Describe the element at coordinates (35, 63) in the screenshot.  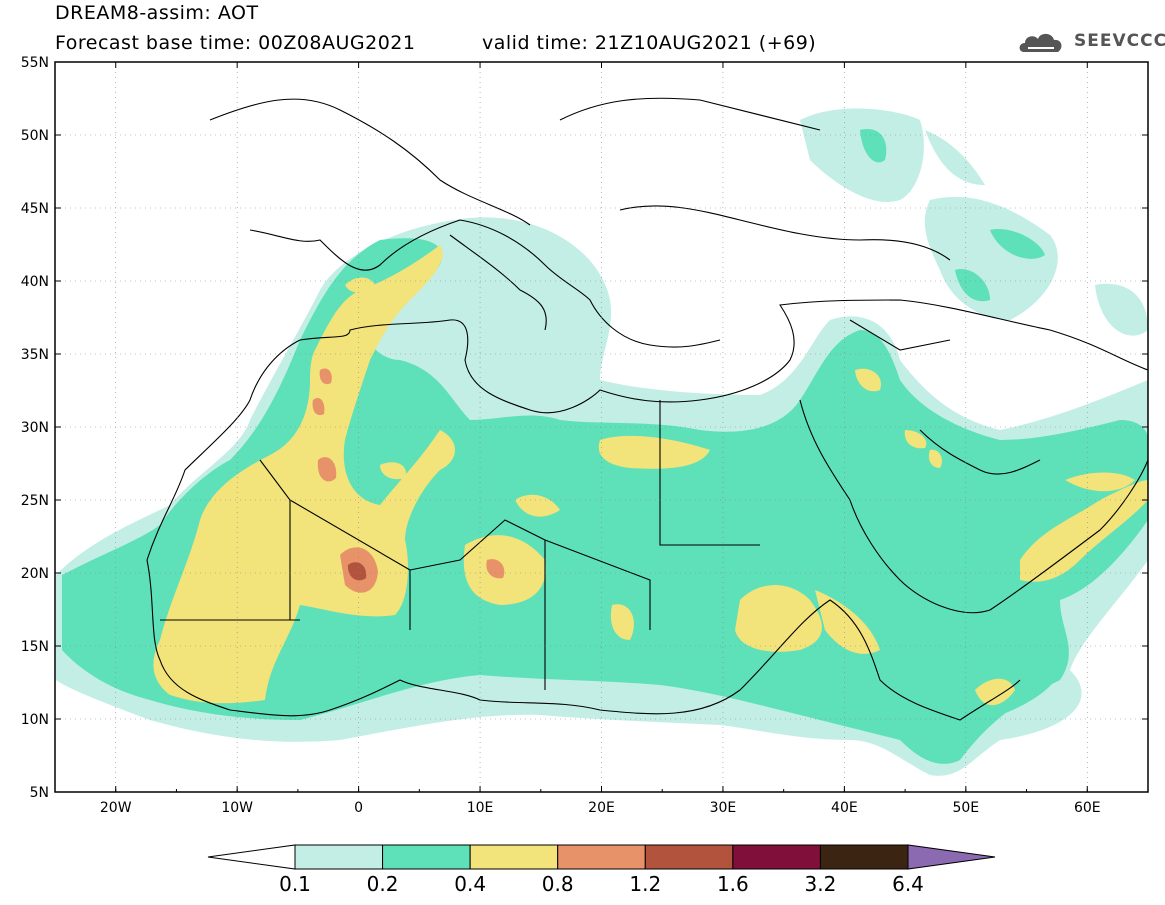
I see `lat-label: 55N` at that location.